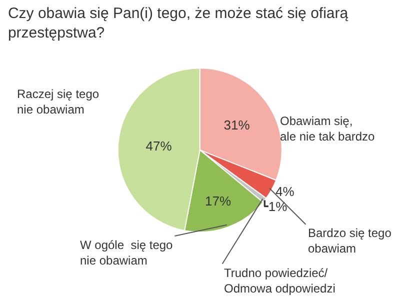 Image resolution: width=397 pixels, height=302 pixels. I want to click on data-label: 1%, so click(278, 206).